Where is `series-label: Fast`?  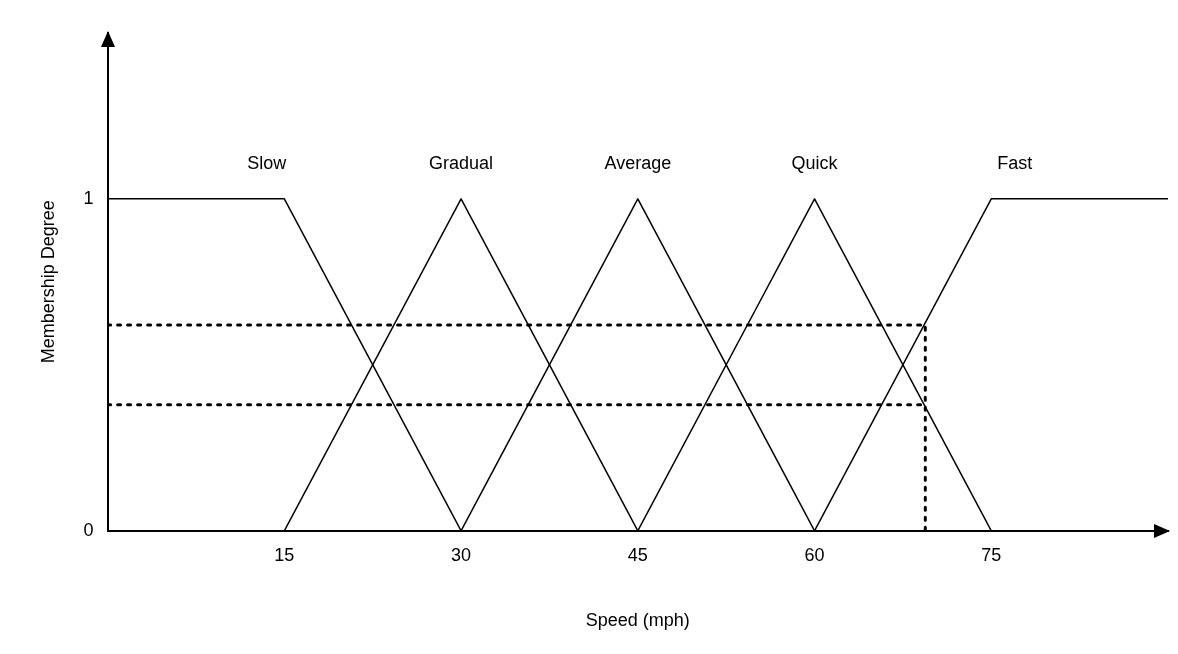 series-label: Fast is located at coordinates (1015, 162).